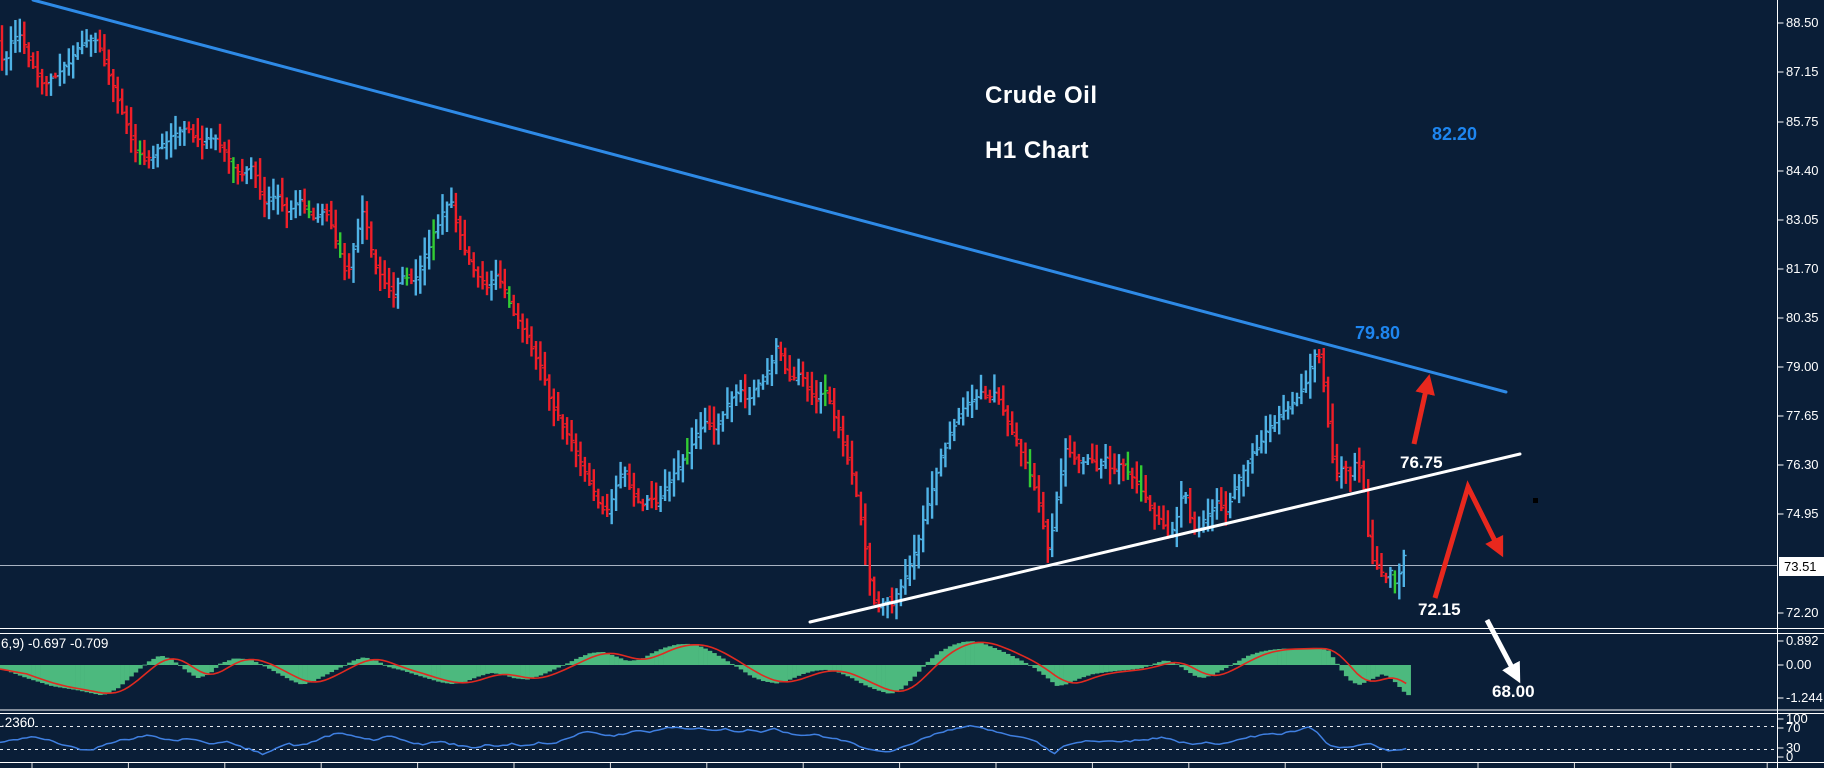  Describe the element at coordinates (1802, 513) in the screenshot. I see `price-axis-label: 74.95` at that location.